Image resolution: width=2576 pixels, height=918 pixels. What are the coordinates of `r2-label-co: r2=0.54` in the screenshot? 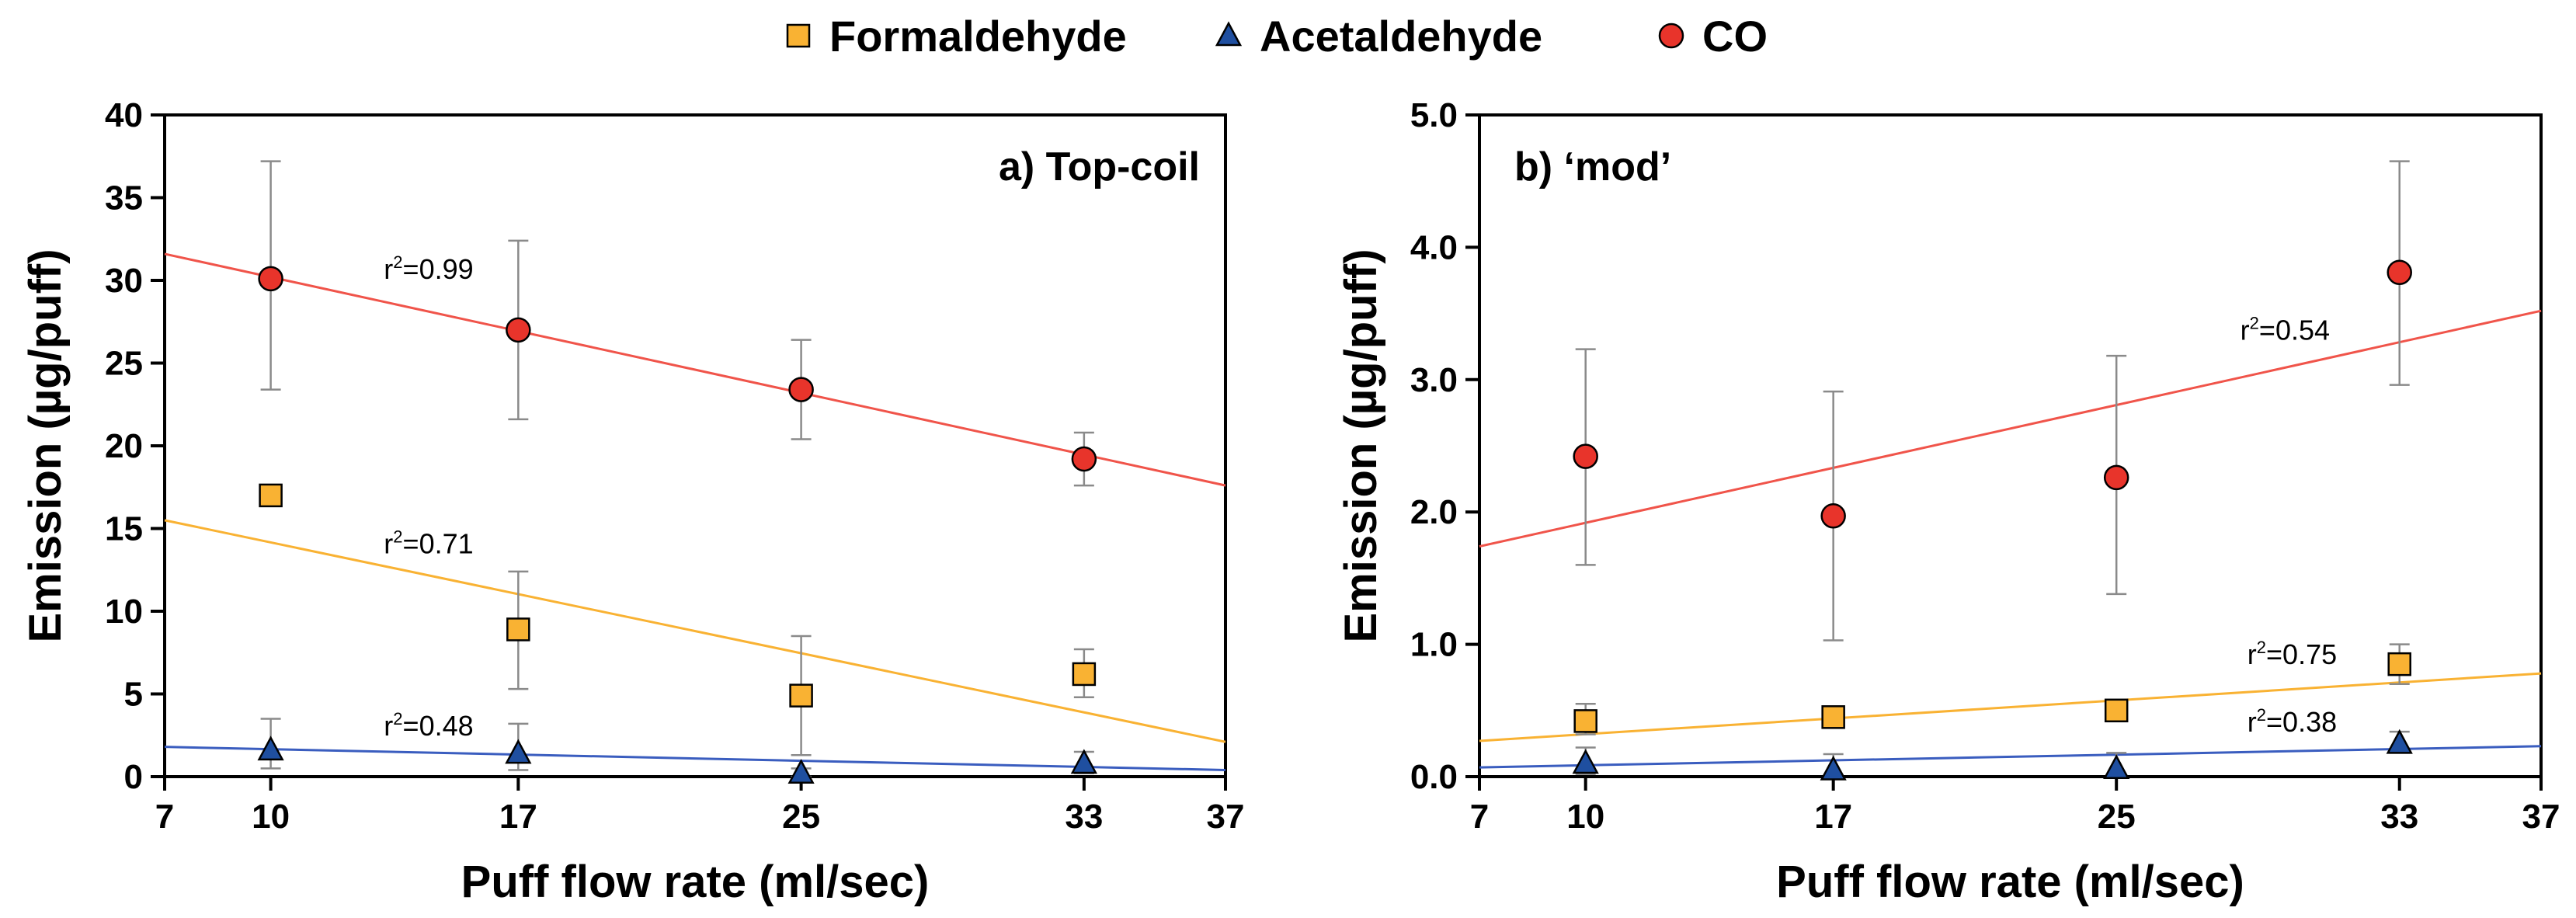 It's located at (2285, 330).